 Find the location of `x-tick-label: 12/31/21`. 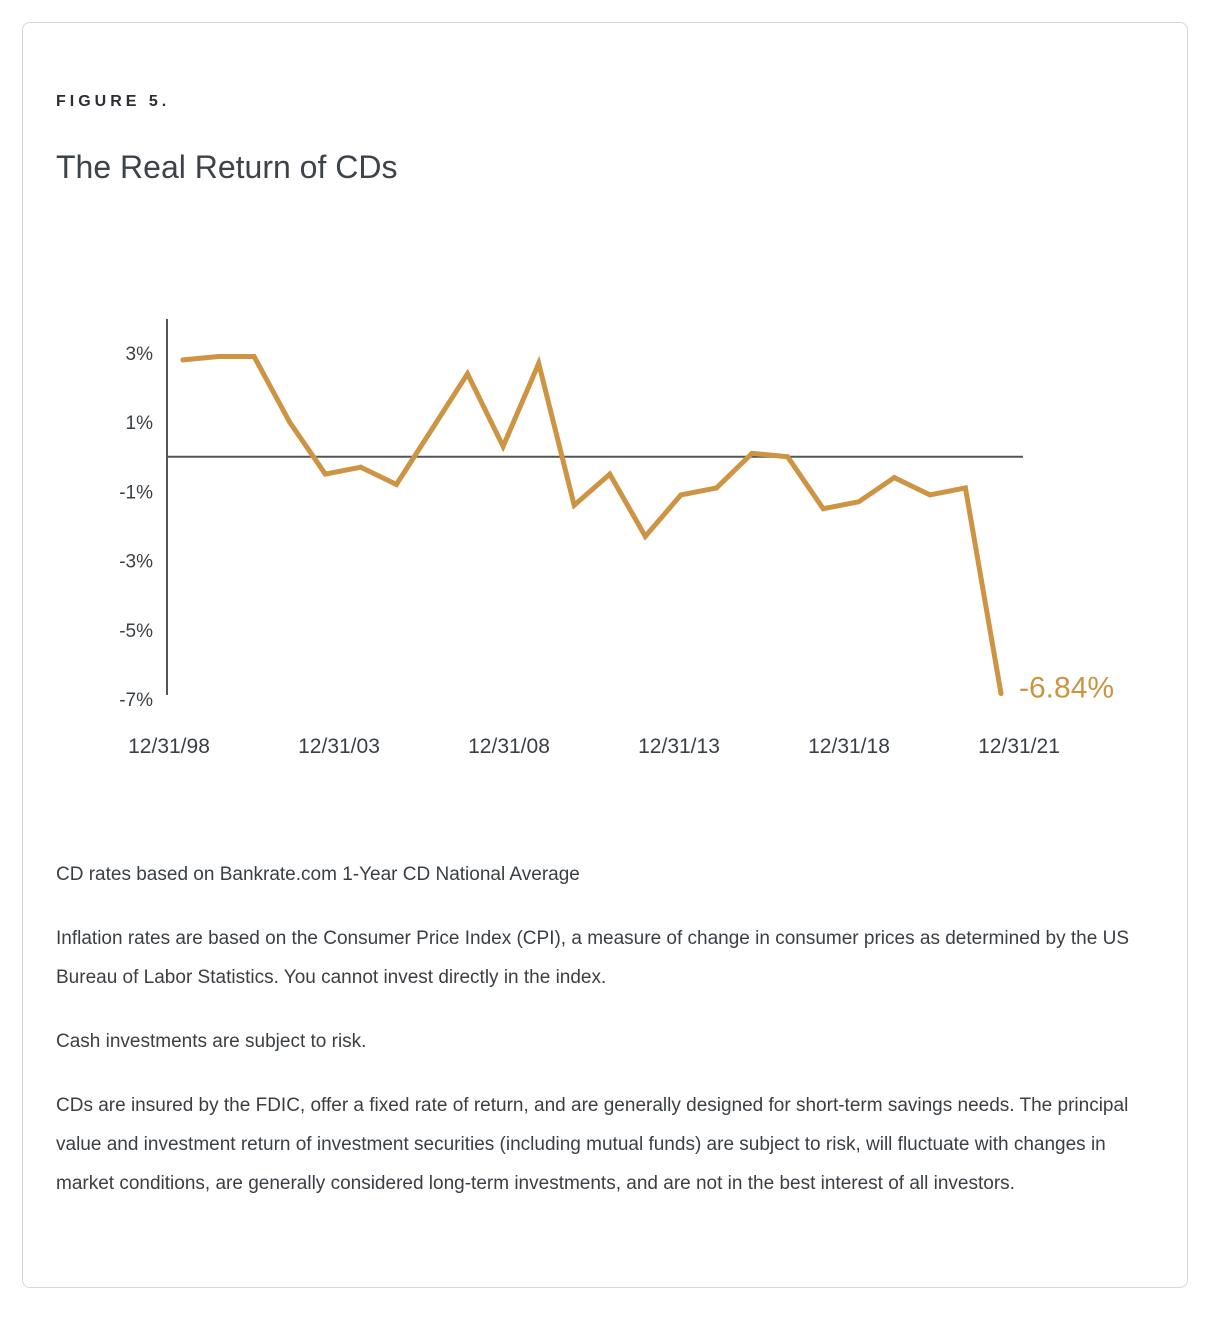

x-tick-label: 12/31/21 is located at coordinates (1019, 746).